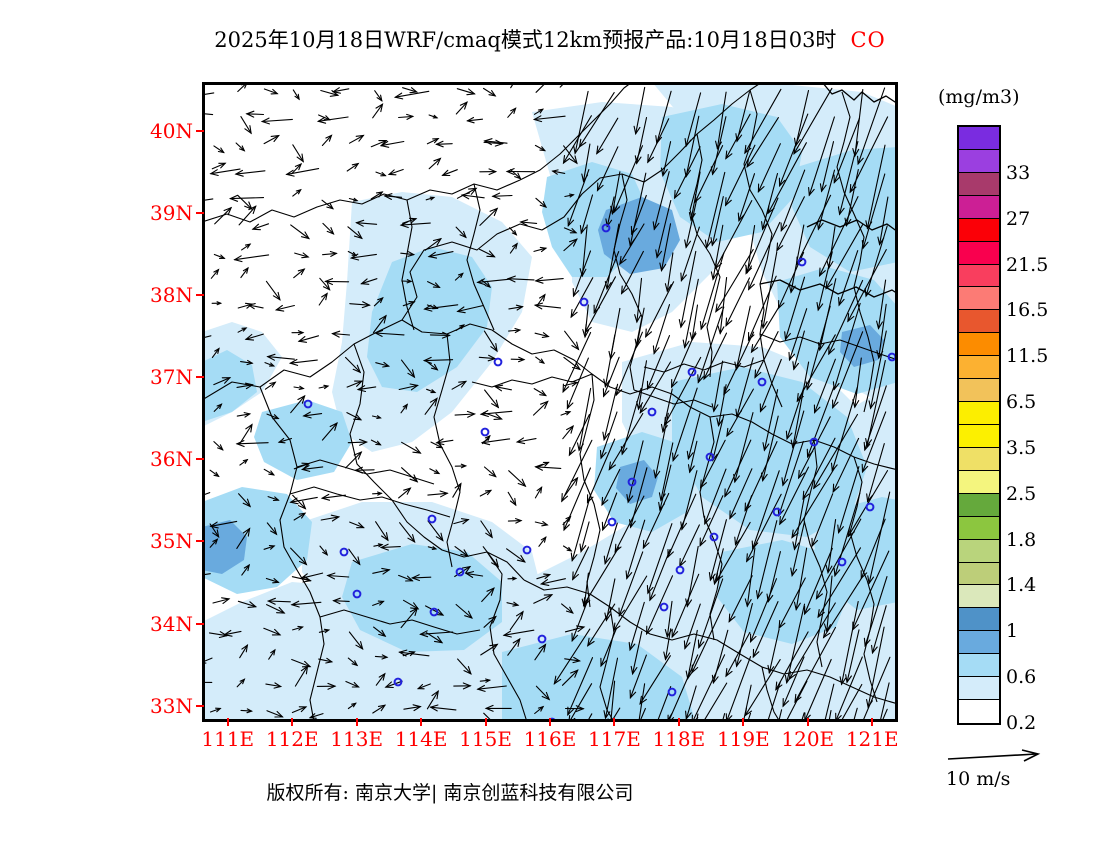 The height and width of the screenshot is (850, 1100). What do you see at coordinates (171, 213) in the screenshot?
I see `y-axis-label: 39N` at bounding box center [171, 213].